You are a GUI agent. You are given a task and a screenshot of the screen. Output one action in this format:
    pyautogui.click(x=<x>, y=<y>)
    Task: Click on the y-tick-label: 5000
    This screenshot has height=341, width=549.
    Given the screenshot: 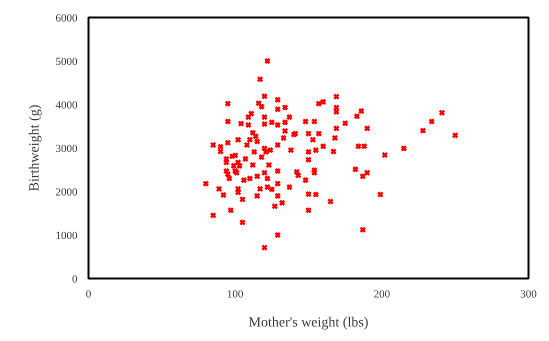 What is the action you would take?
    pyautogui.click(x=67, y=62)
    